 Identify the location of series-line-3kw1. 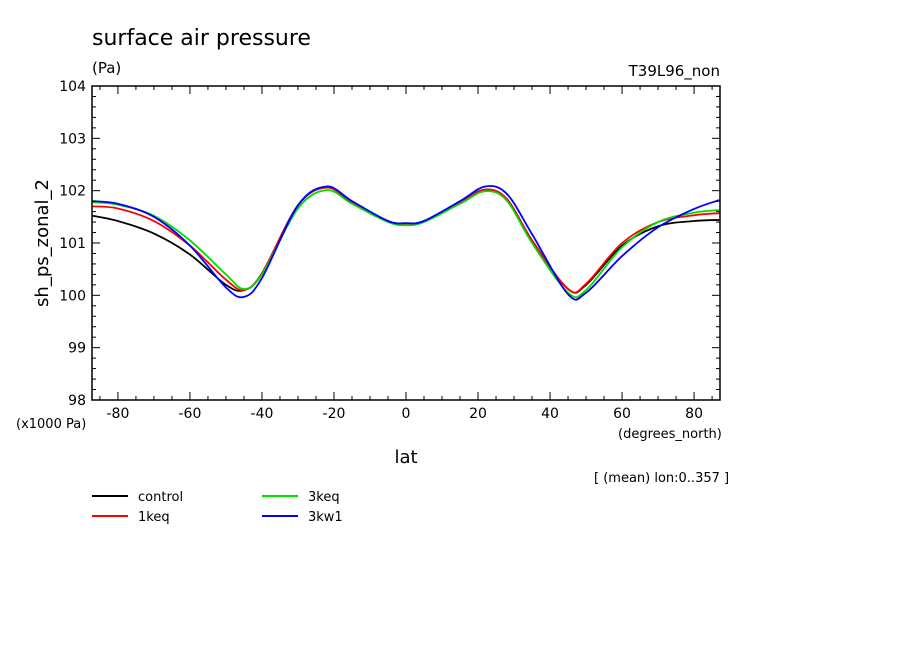
(406, 243).